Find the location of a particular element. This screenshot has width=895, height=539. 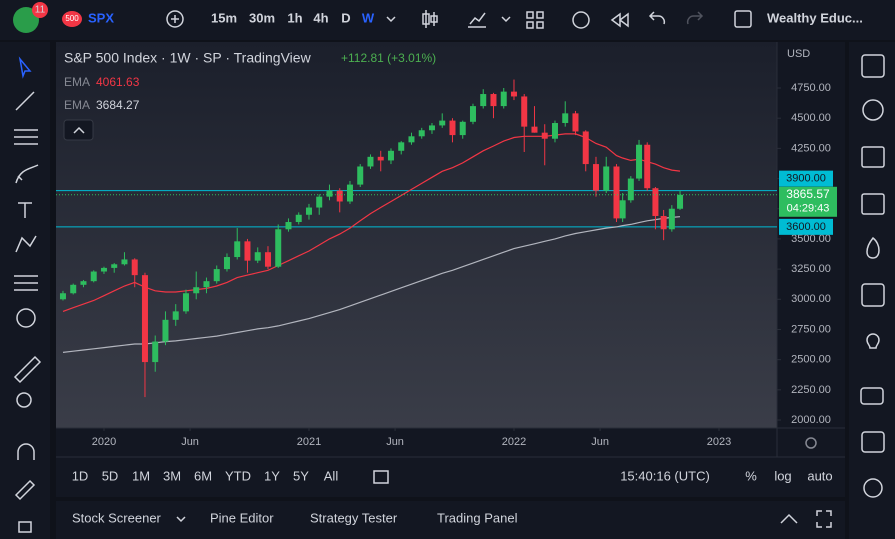

y-tick-label: 4750.00 is located at coordinates (811, 88).